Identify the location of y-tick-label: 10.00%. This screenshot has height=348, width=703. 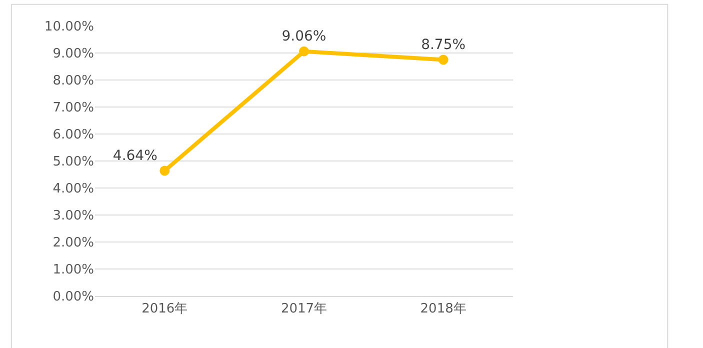
(69, 27).